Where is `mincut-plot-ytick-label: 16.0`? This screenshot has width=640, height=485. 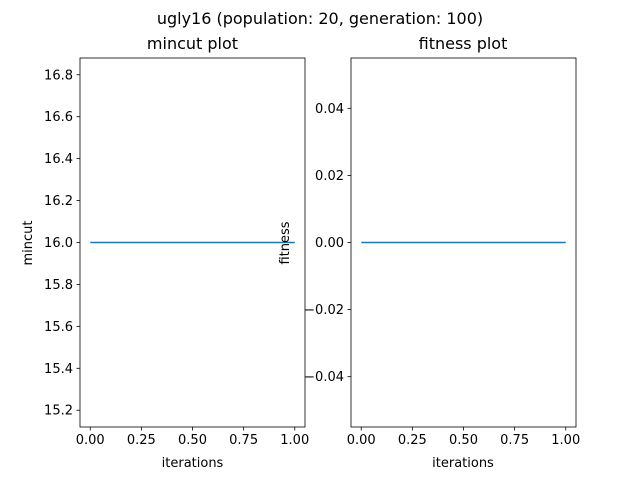 mincut-plot-ytick-label: 16.0 is located at coordinates (58, 243).